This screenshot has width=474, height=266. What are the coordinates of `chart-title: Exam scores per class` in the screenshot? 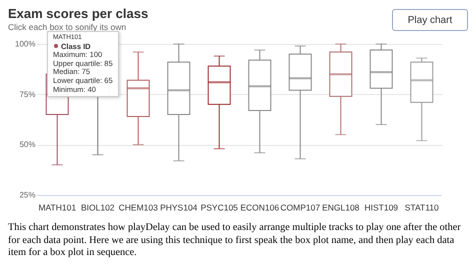 It's located at (78, 13).